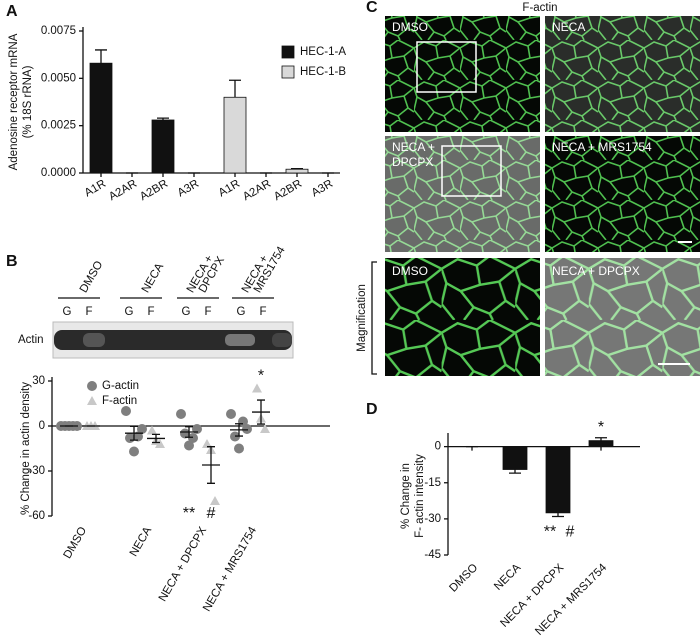  Describe the element at coordinates (58, 31) in the screenshot. I see `y-tick-label: 0.0075` at that location.